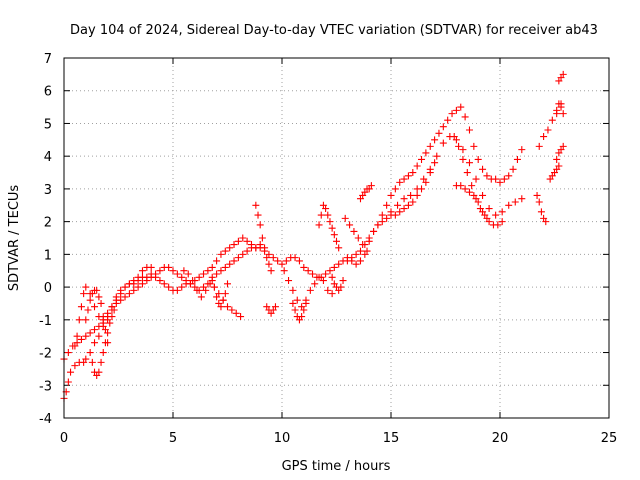 The width and height of the screenshot is (640, 480). Describe the element at coordinates (64, 438) in the screenshot. I see `x-tick-label: 0` at that location.